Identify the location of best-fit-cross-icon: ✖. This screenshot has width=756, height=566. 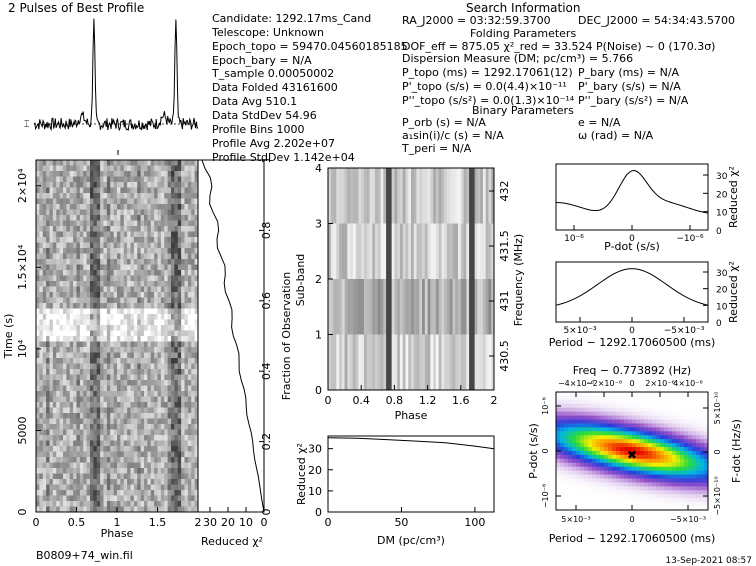
(632, 455).